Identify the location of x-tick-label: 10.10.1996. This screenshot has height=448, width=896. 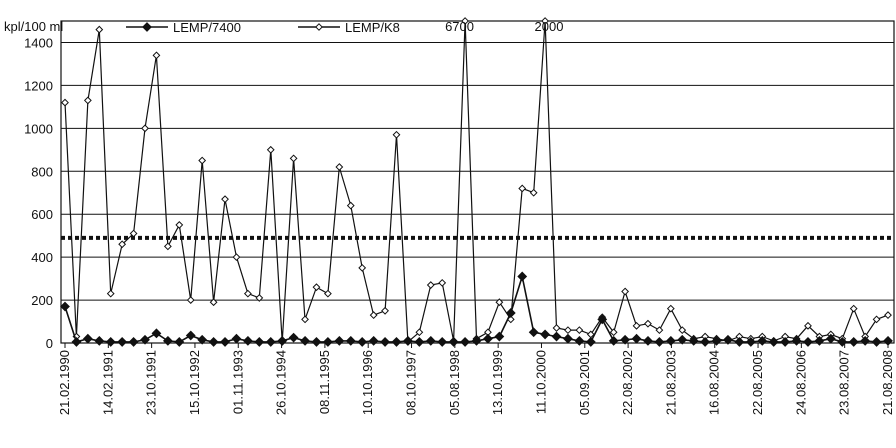
(367, 382).